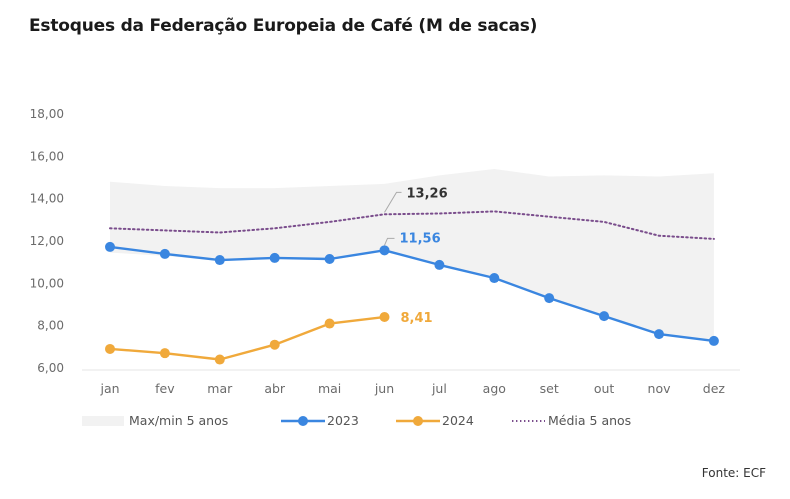  I want to click on legend-swatch-band, so click(103, 421).